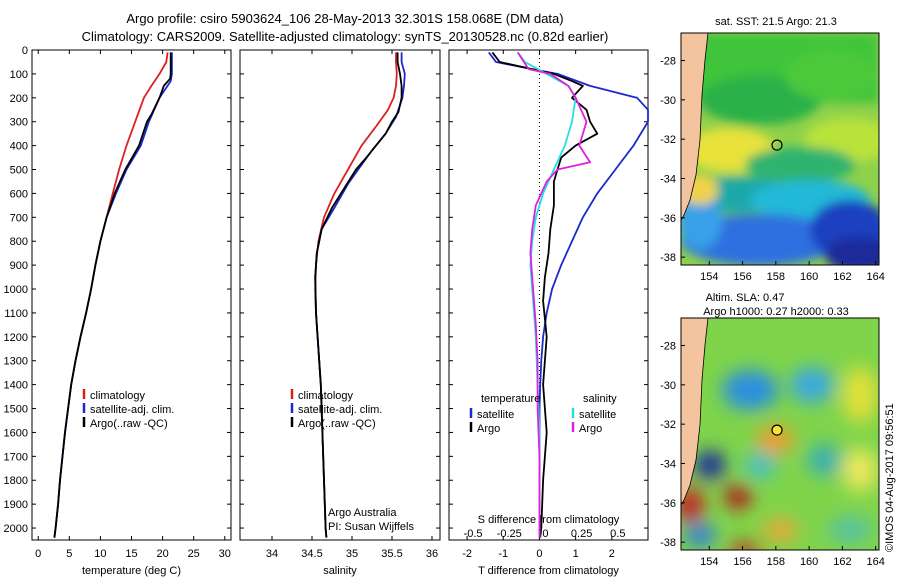  I want to click on s-axis-label: S difference from climatology, so click(549, 520).